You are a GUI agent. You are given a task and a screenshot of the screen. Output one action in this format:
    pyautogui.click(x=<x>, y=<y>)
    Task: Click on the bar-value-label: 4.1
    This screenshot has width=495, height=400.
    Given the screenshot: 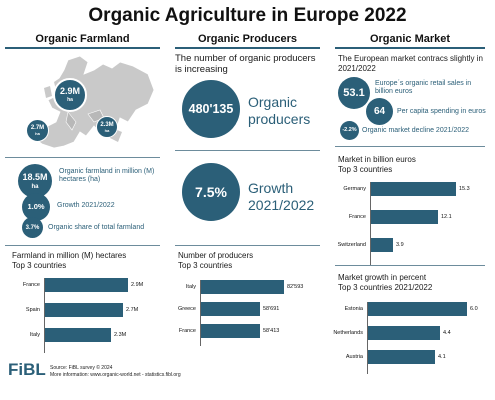 What is the action you would take?
    pyautogui.click(x=442, y=357)
    